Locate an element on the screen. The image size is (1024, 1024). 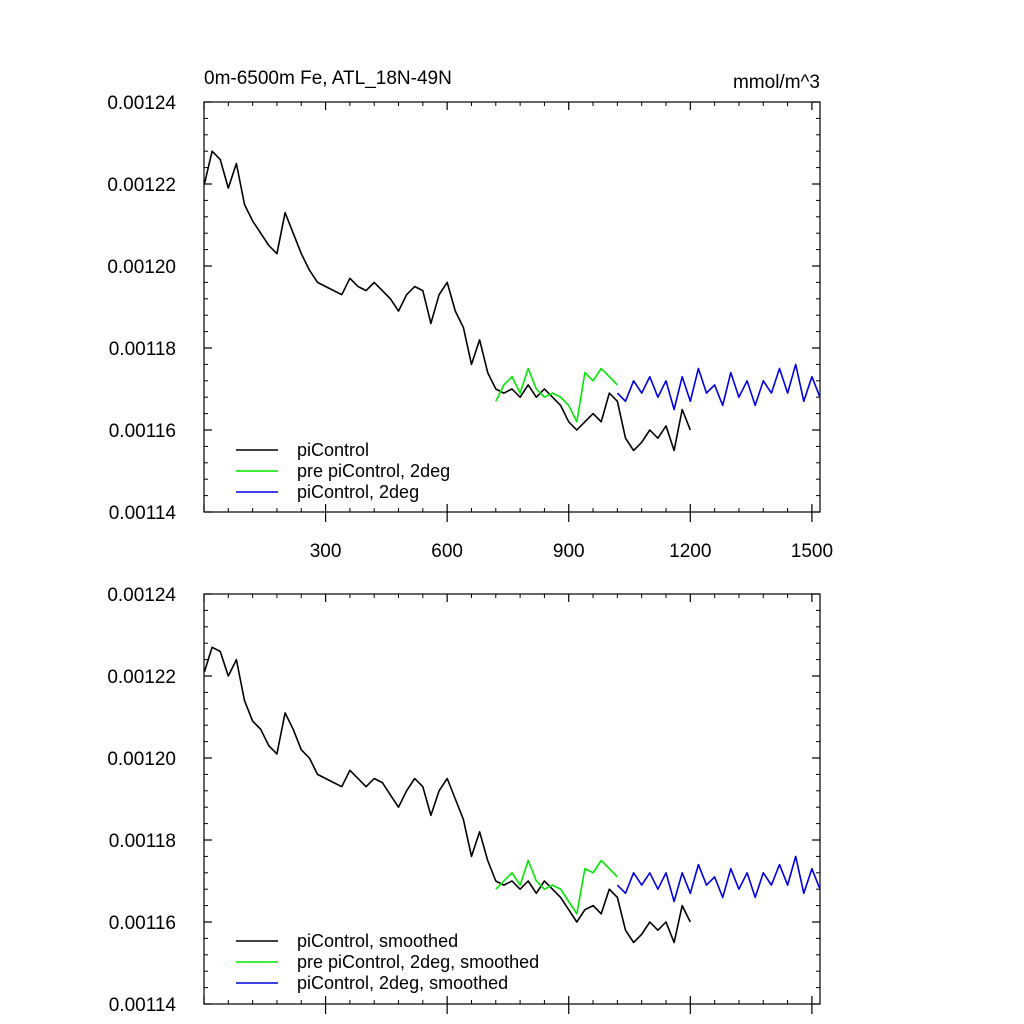
x-tick-label: 900 is located at coordinates (569, 551).